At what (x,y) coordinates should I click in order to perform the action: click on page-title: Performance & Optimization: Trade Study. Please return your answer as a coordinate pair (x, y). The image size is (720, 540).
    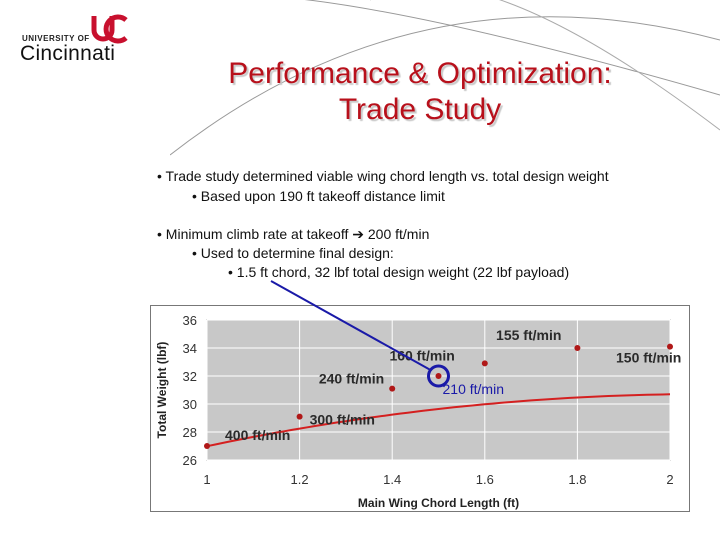
    Looking at the image, I should click on (420, 92).